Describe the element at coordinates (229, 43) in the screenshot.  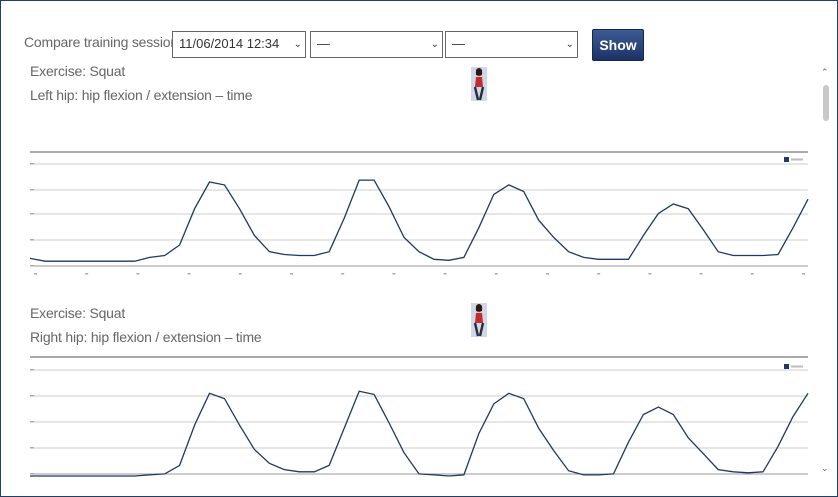
I see `session-select-1-value: 11/06/2014 12:34` at that location.